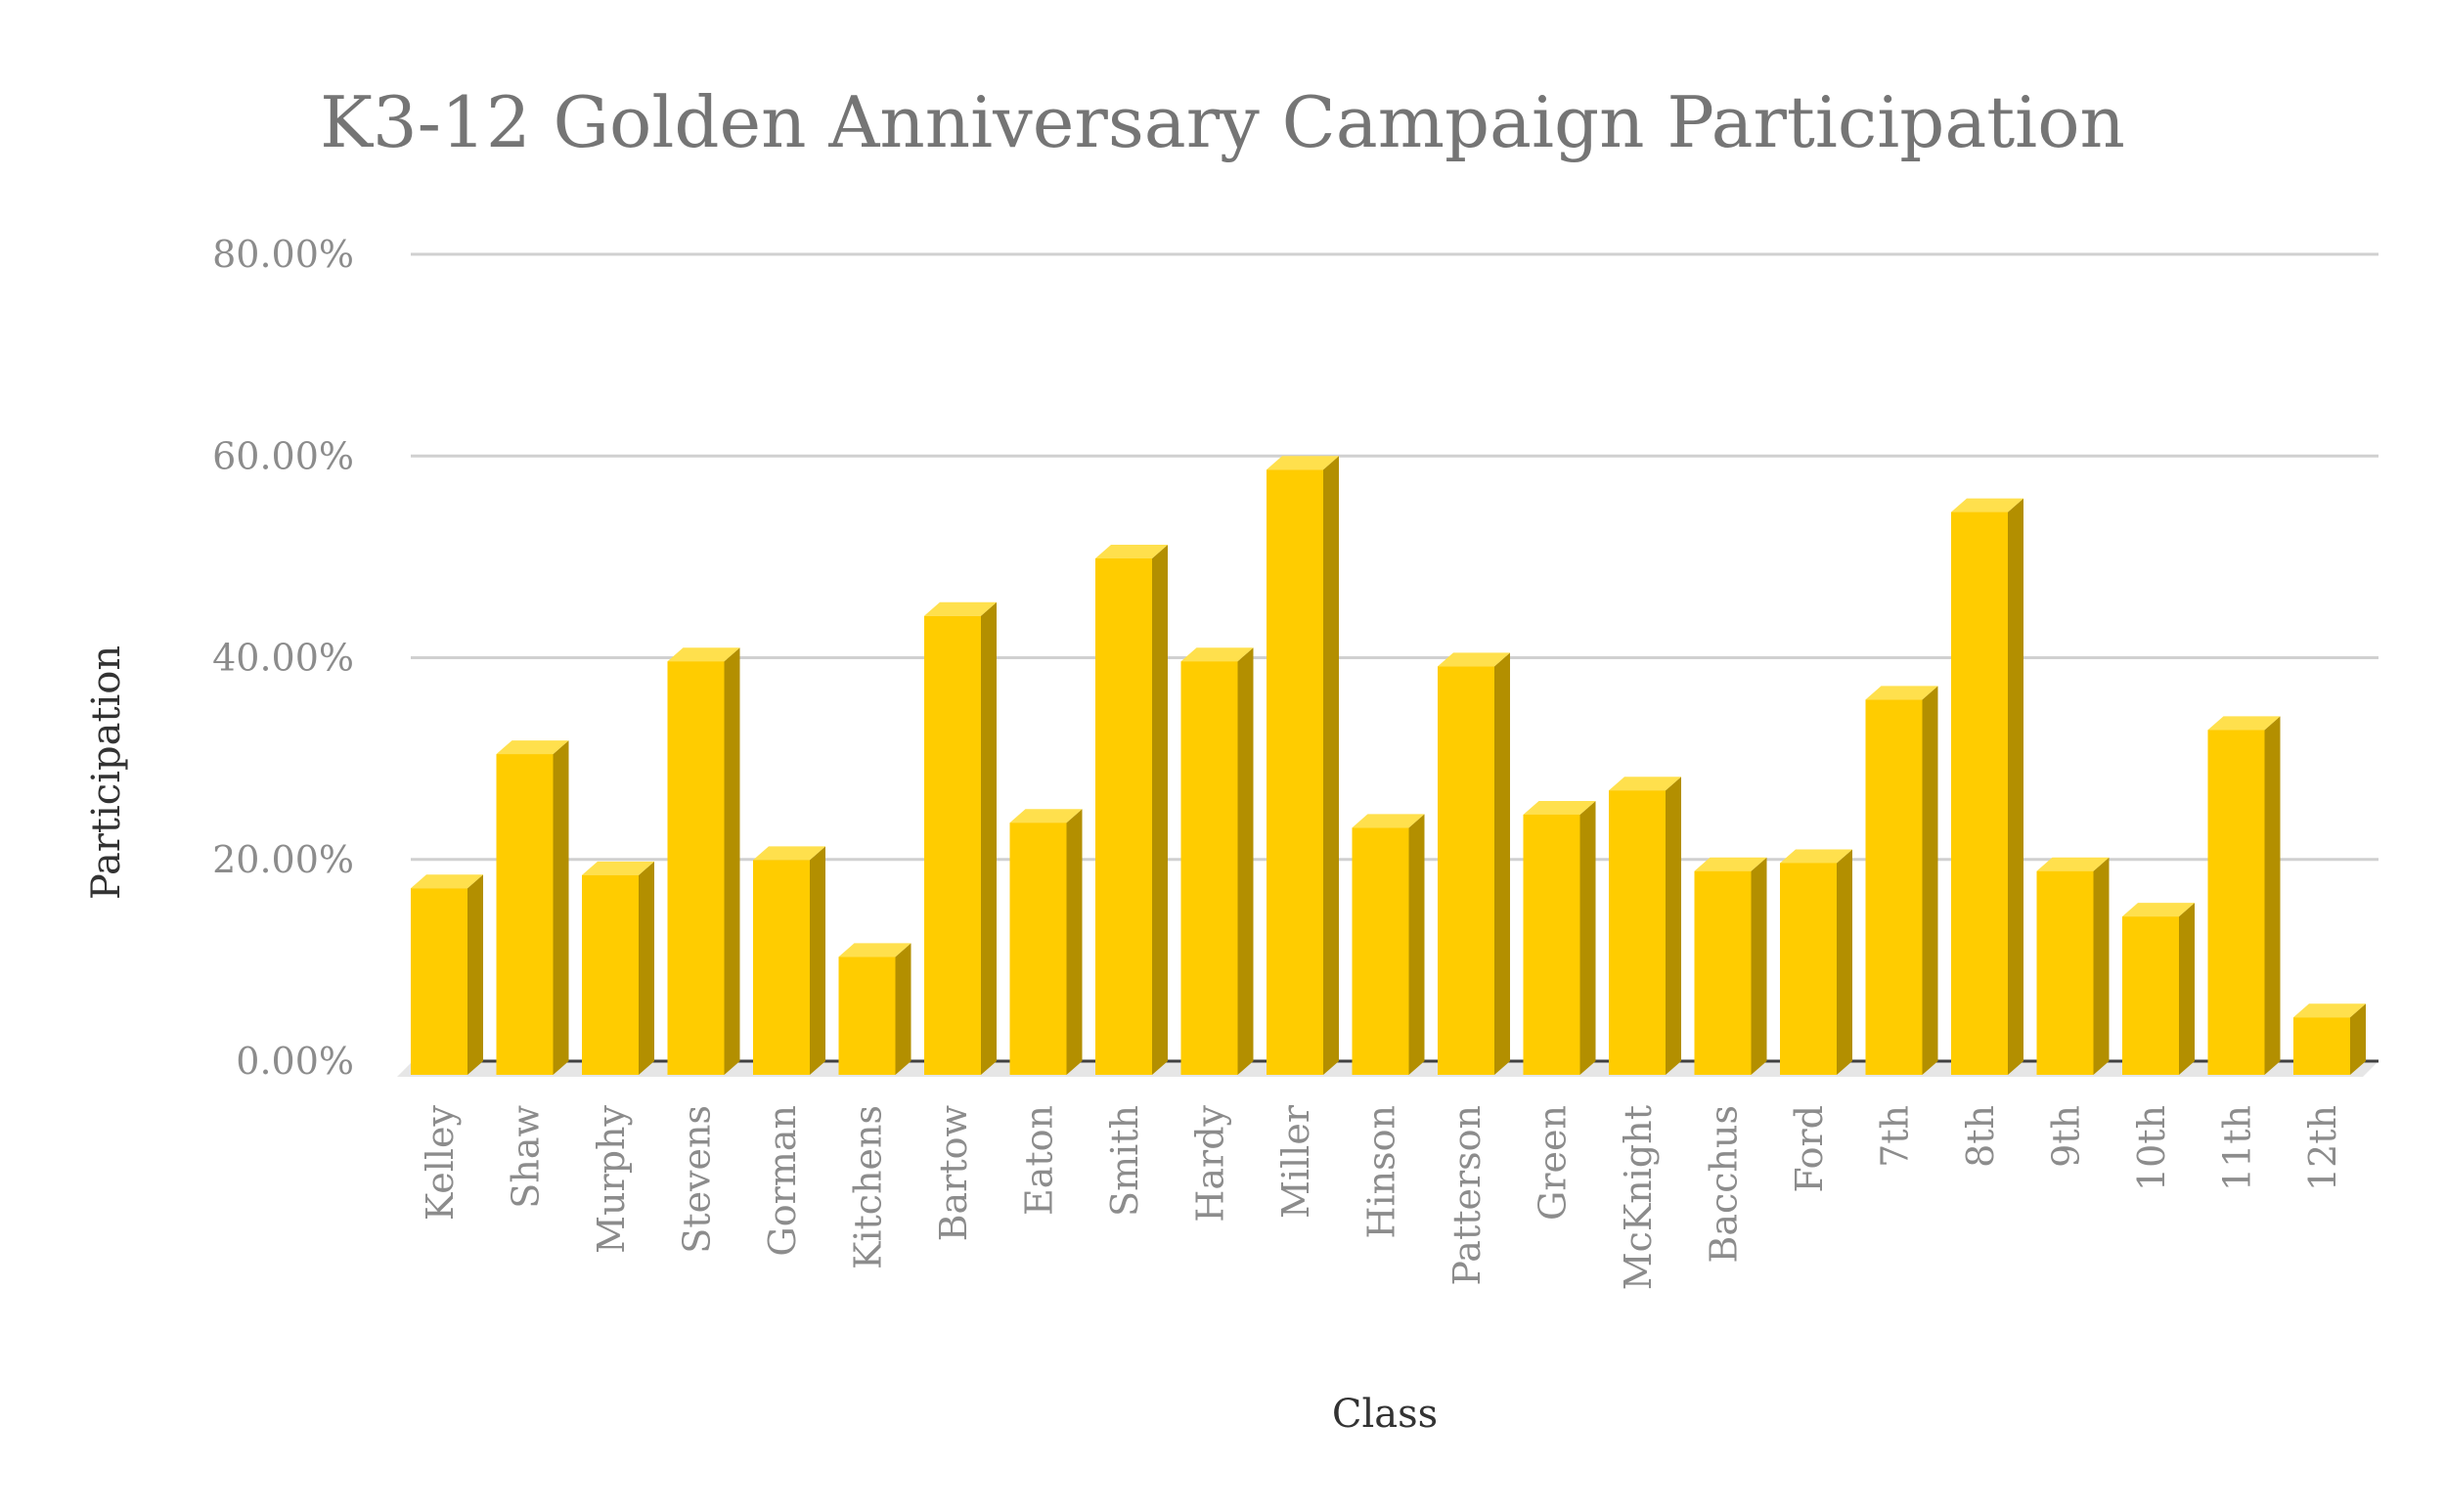  Describe the element at coordinates (2073, 966) in the screenshot. I see `bar-9th` at that location.